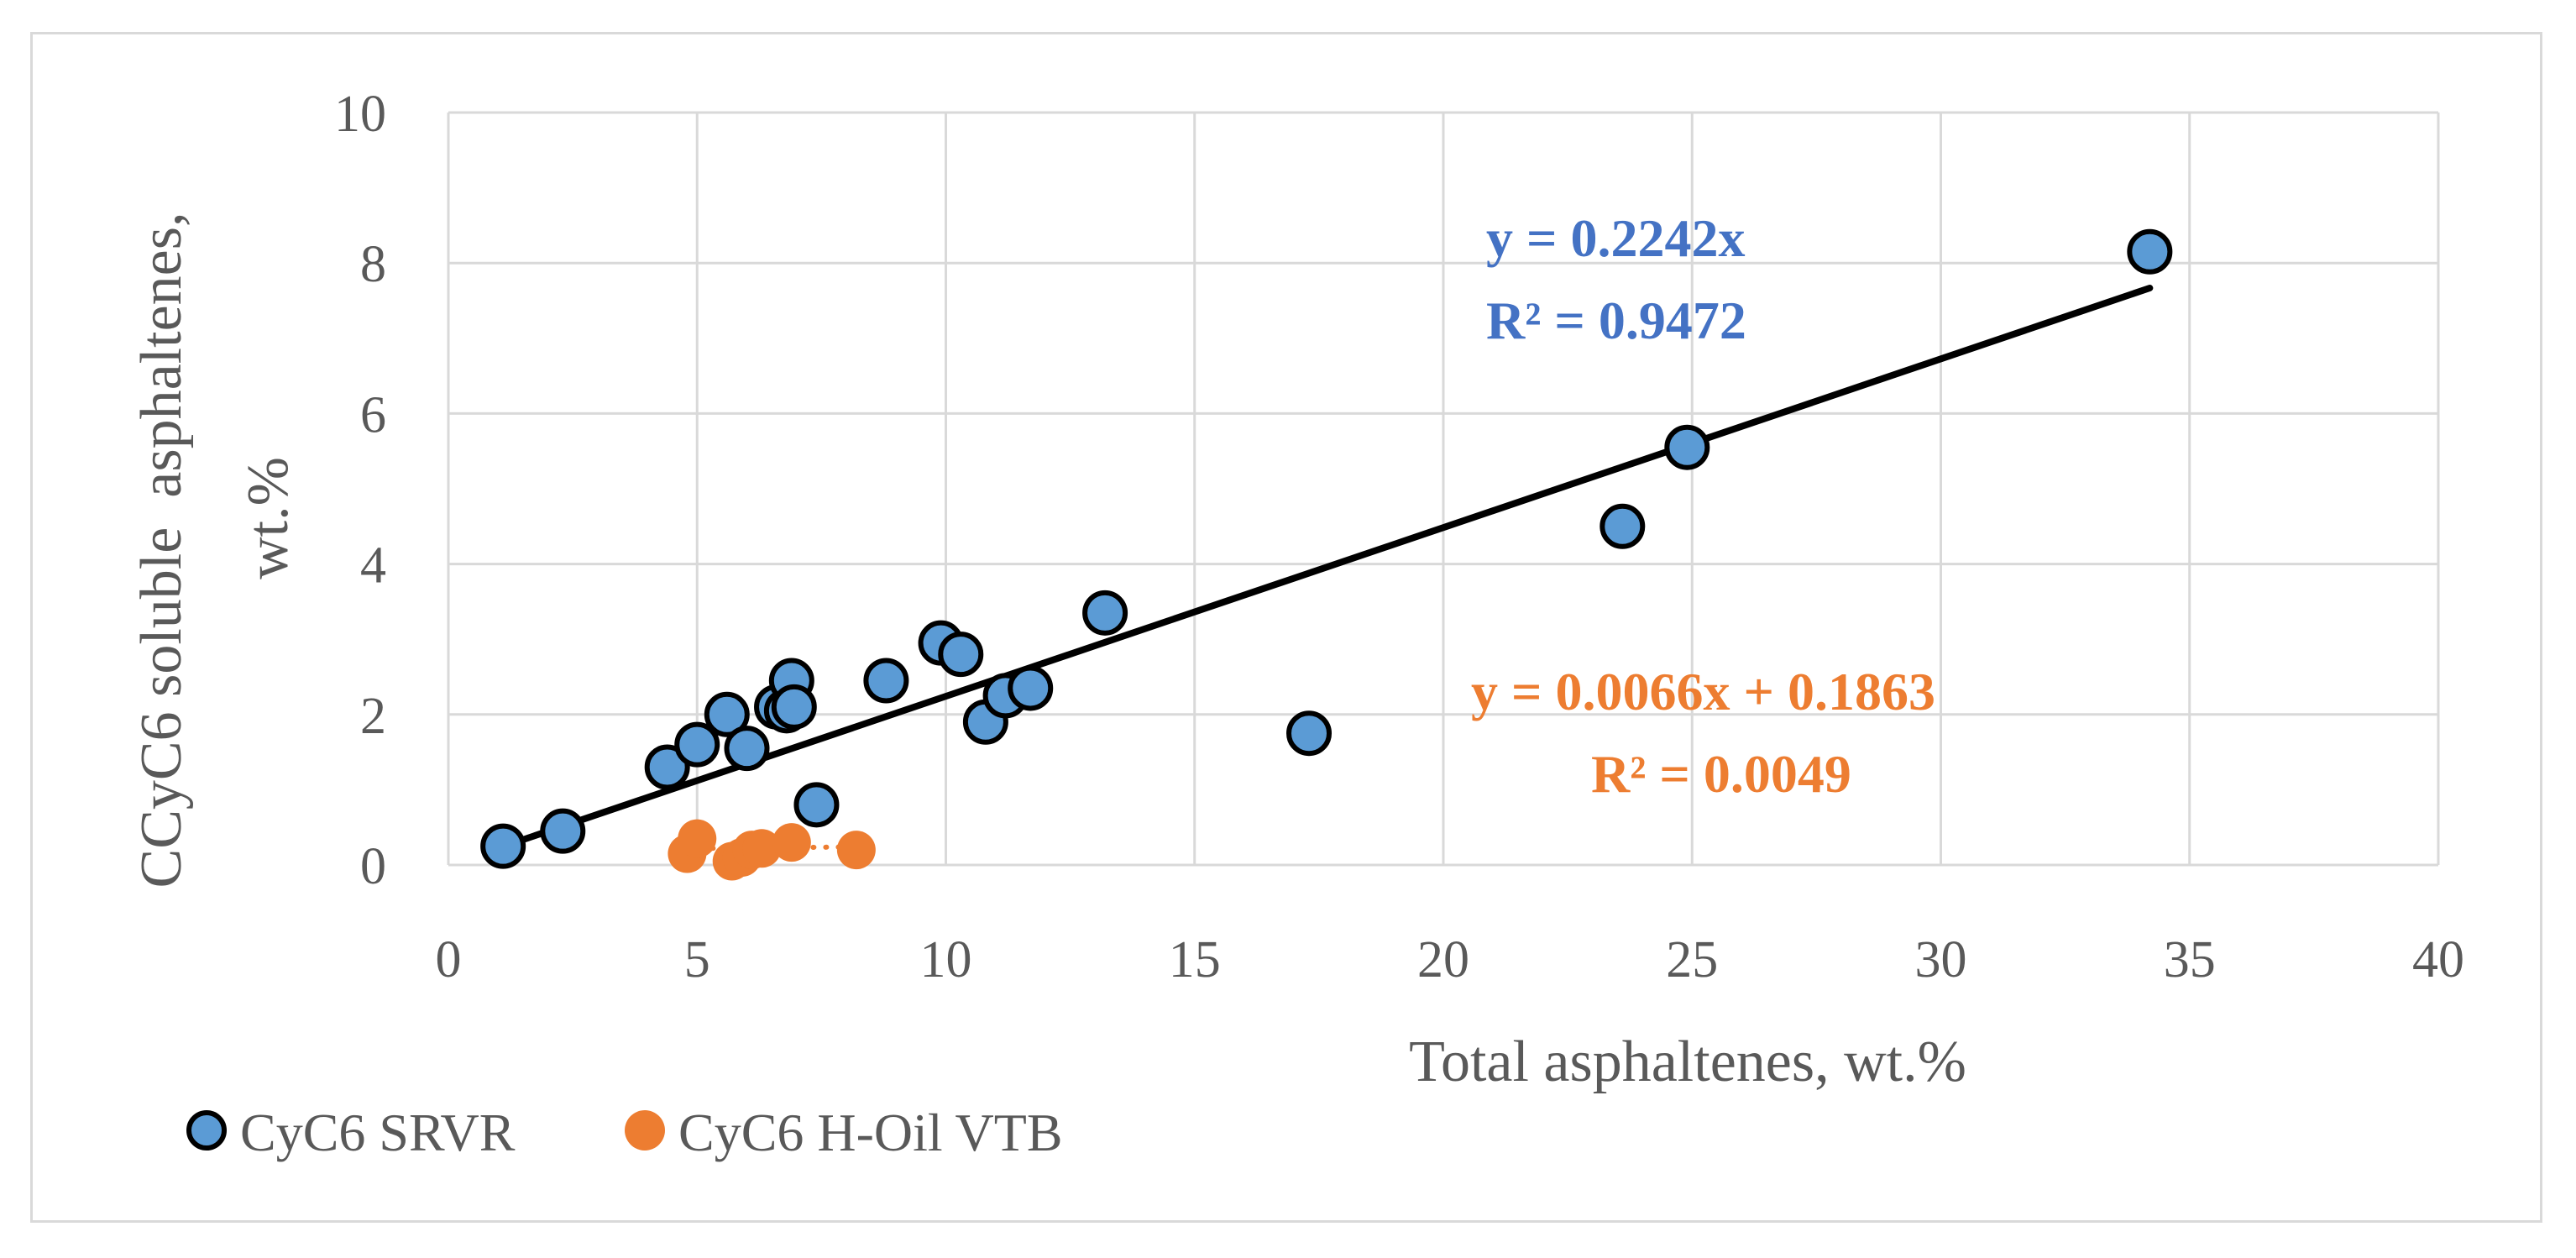  Describe the element at coordinates (1615, 238) in the screenshot. I see `srvr-equation: y = 0.2242x` at that location.